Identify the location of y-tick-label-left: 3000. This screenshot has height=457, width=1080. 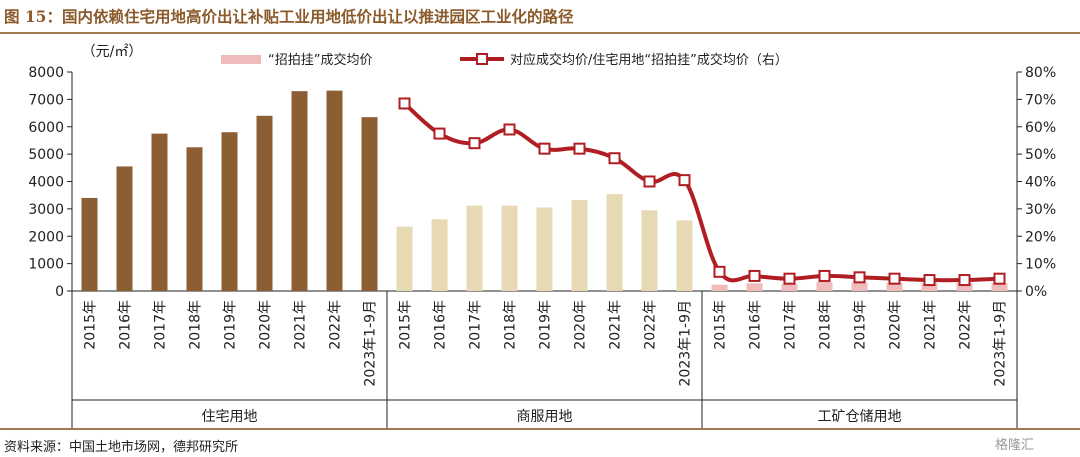
(46, 210).